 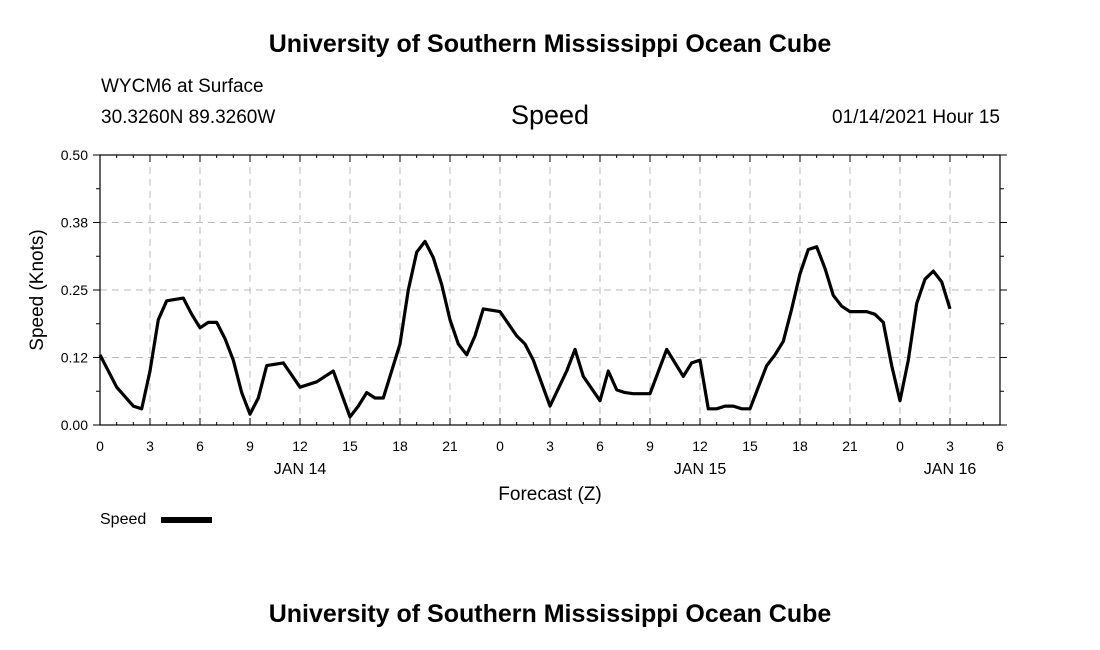 What do you see at coordinates (550, 115) in the screenshot?
I see `variable-title: Speed` at bounding box center [550, 115].